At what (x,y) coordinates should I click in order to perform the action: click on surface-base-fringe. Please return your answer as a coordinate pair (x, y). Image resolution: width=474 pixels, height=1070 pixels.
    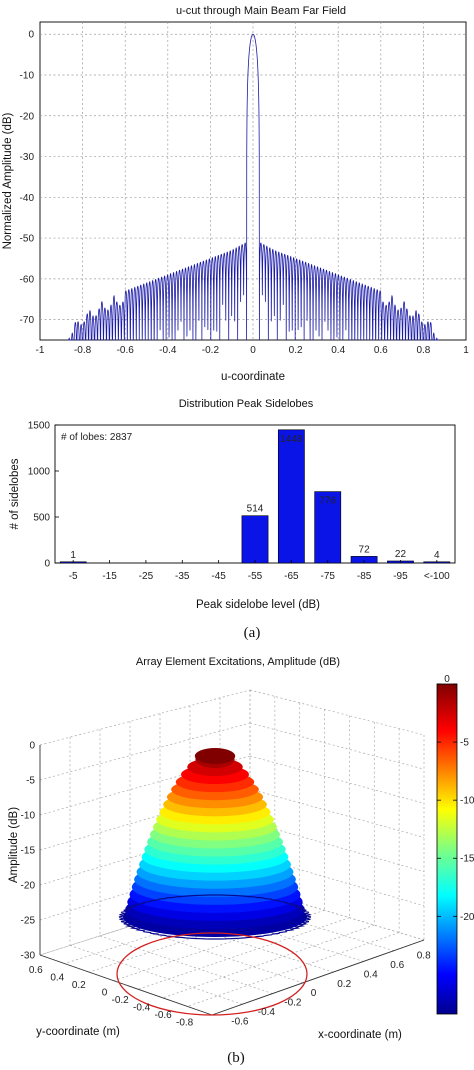
    Looking at the image, I should click on (215, 917).